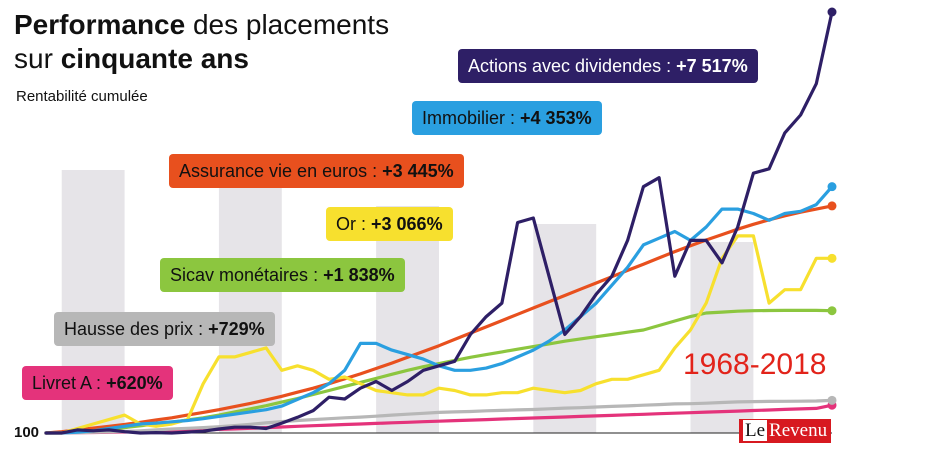  I want to click on end-dot-prix, so click(832, 400).